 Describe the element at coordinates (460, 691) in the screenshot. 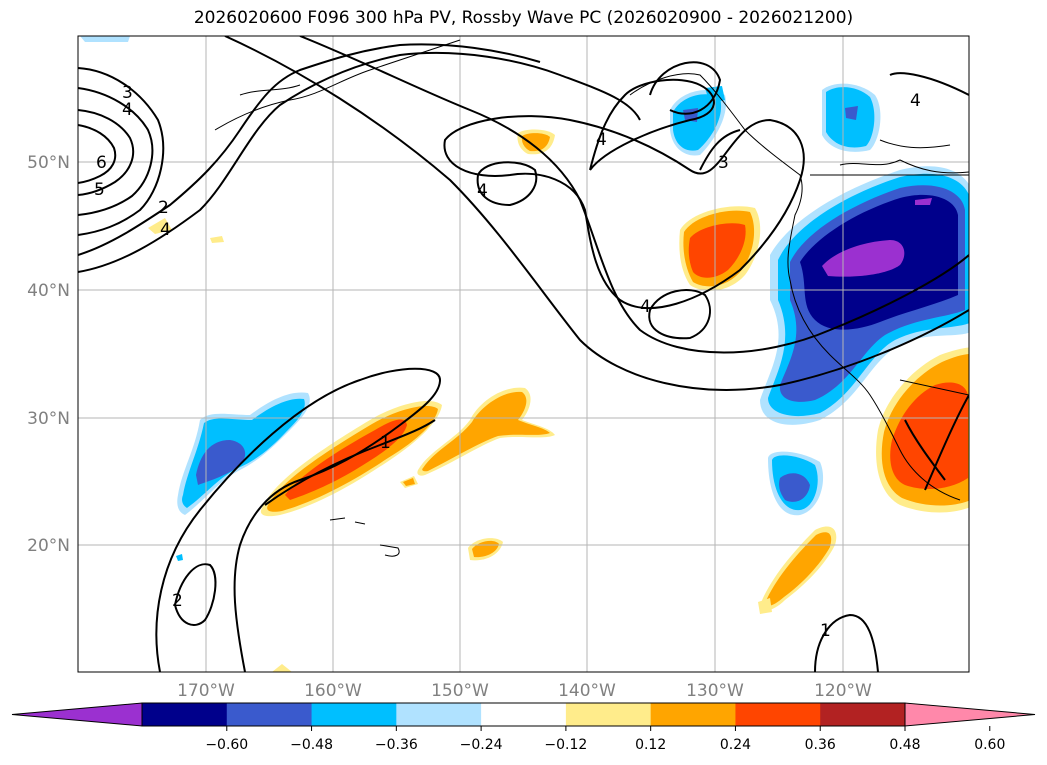

I see `lon-label: 150°W` at that location.